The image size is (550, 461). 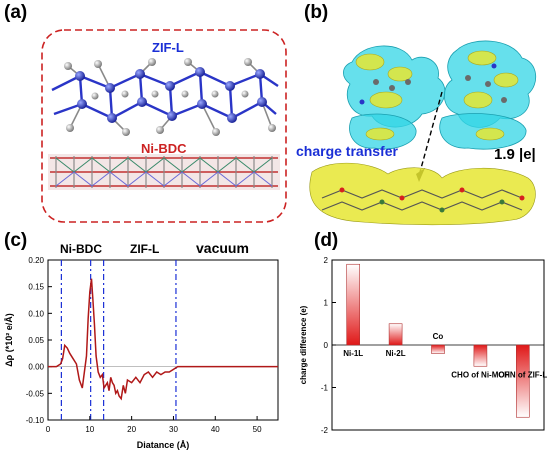 I want to click on y-tick-label-2: 0.10, so click(x=36, y=313).